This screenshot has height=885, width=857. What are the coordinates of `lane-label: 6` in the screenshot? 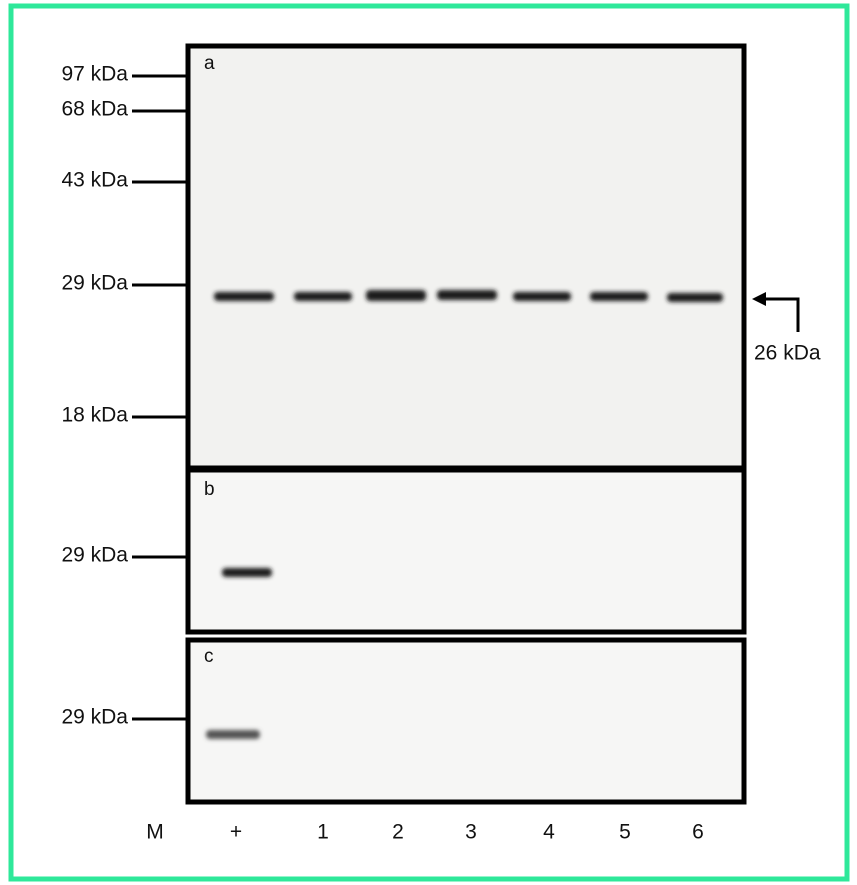 It's located at (698, 832).